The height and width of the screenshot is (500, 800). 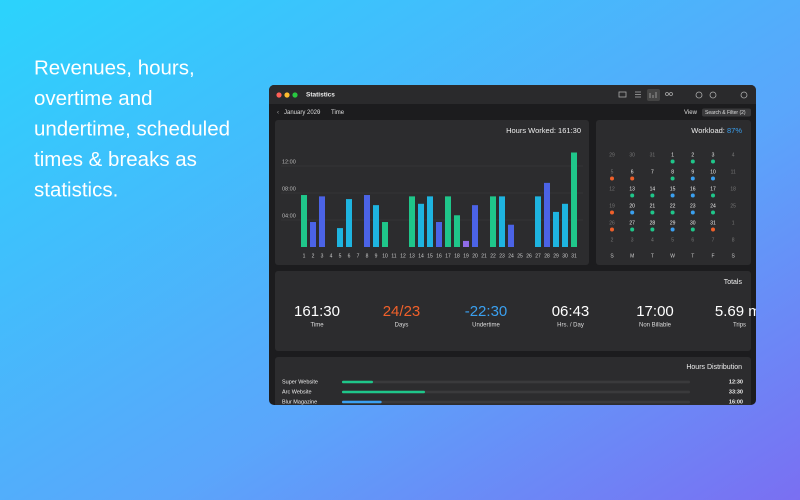 What do you see at coordinates (287, 95) in the screenshot?
I see `minimize-button` at bounding box center [287, 95].